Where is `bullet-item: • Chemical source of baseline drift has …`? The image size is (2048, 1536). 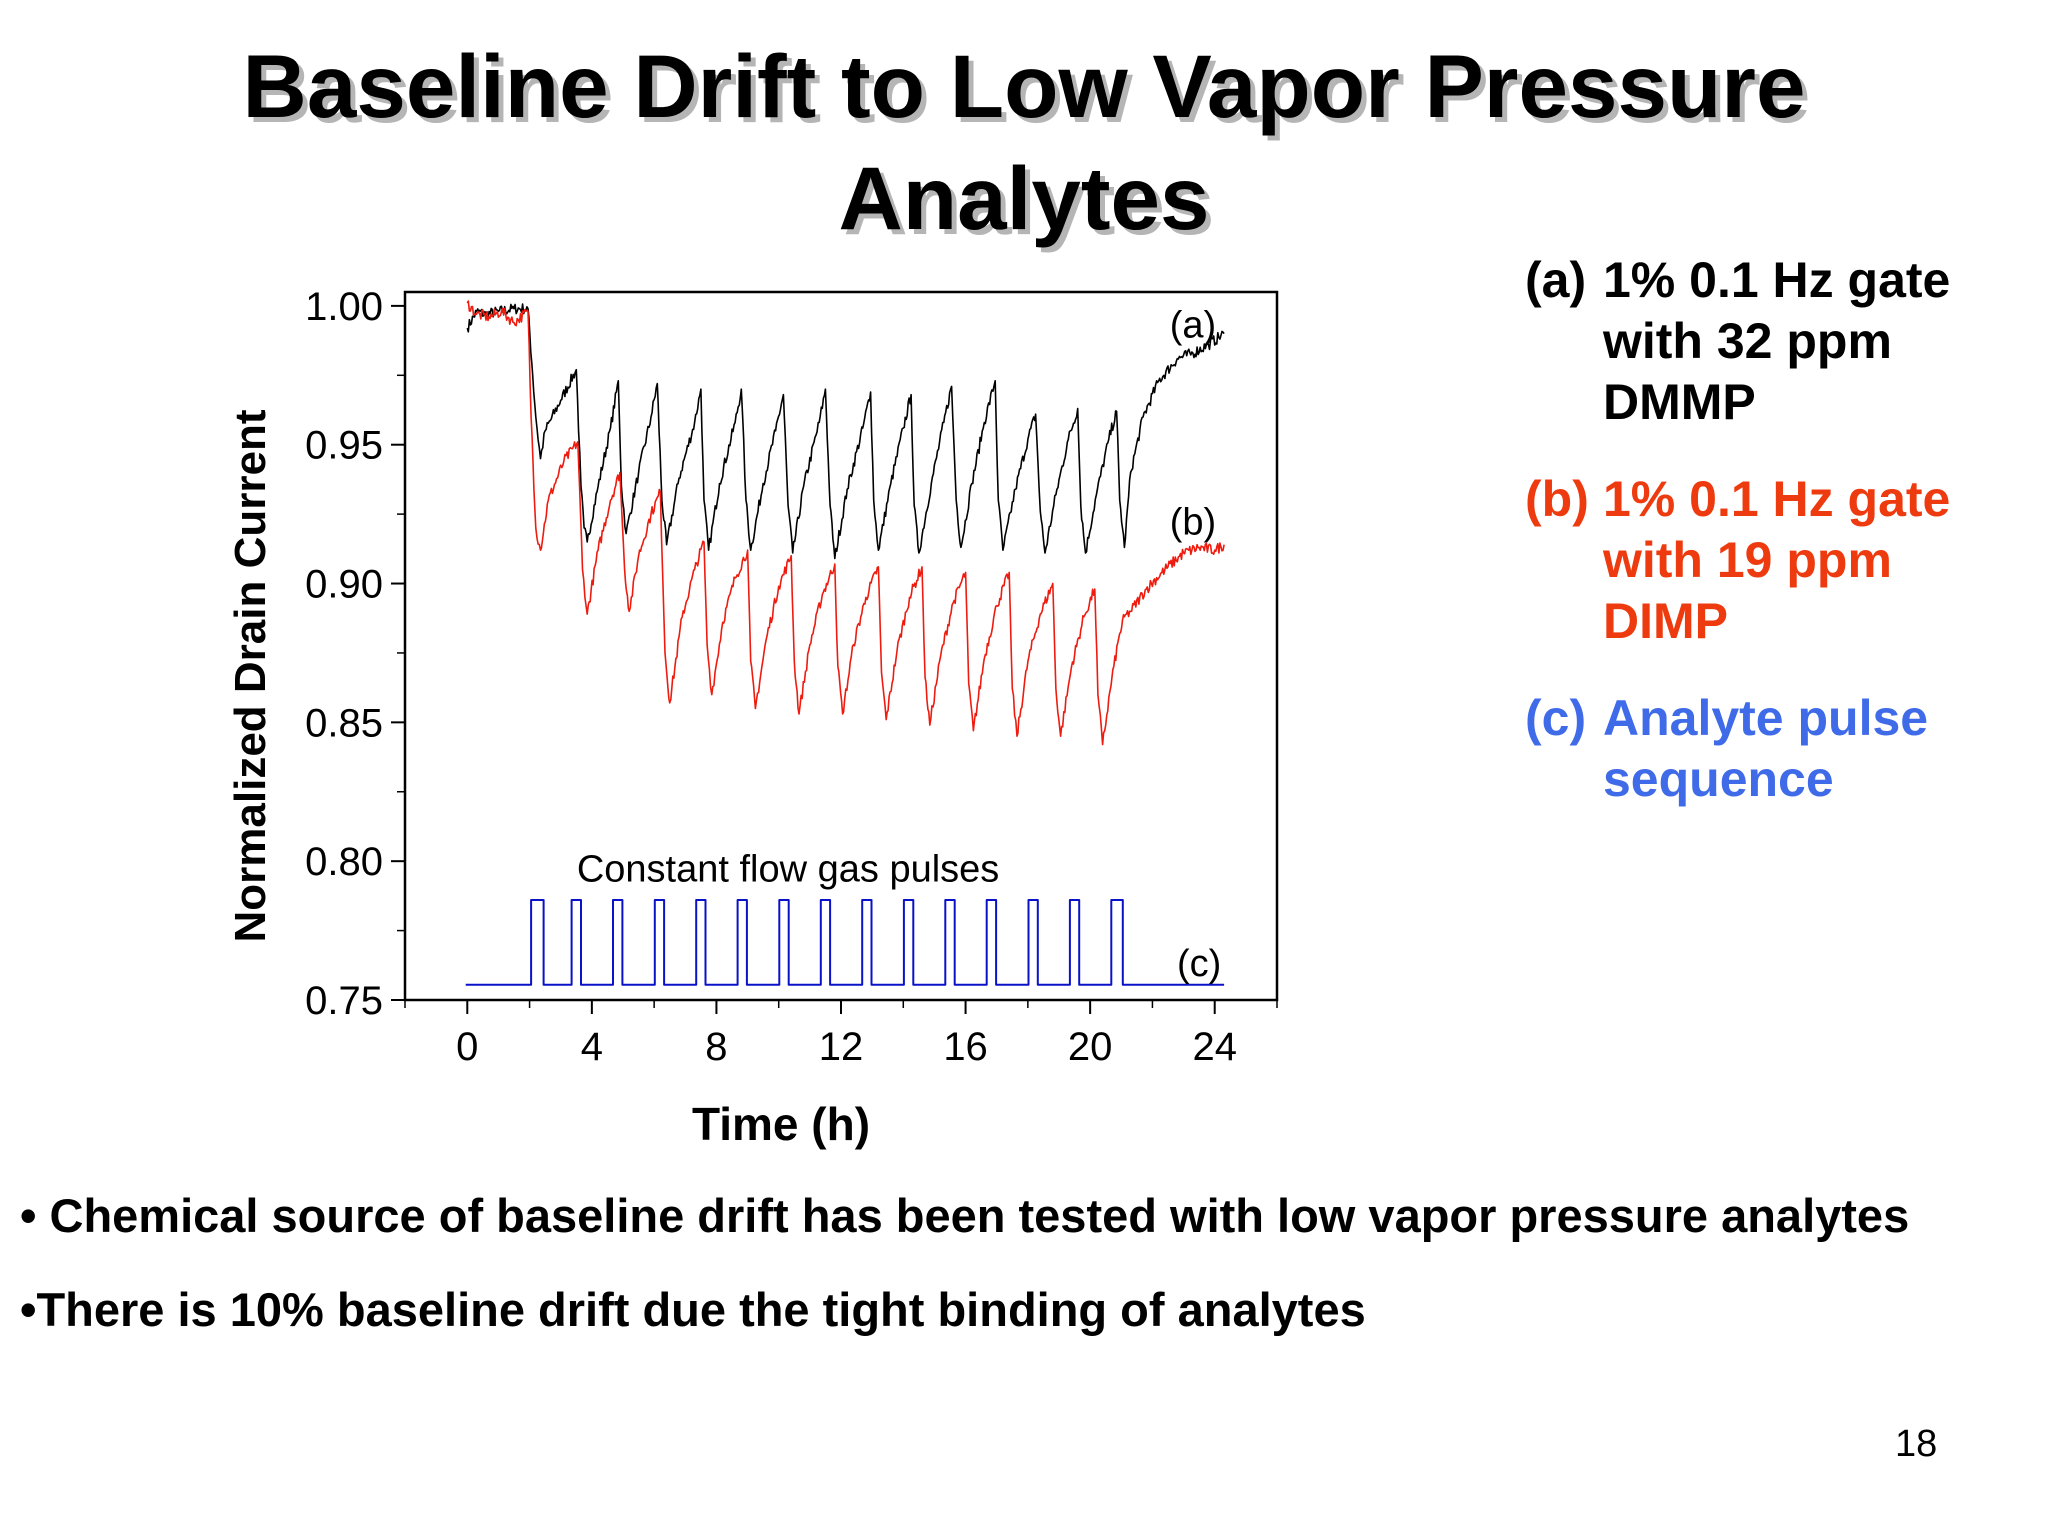
bullet-item: • Chemical source of baseline drift has … is located at coordinates (965, 1215).